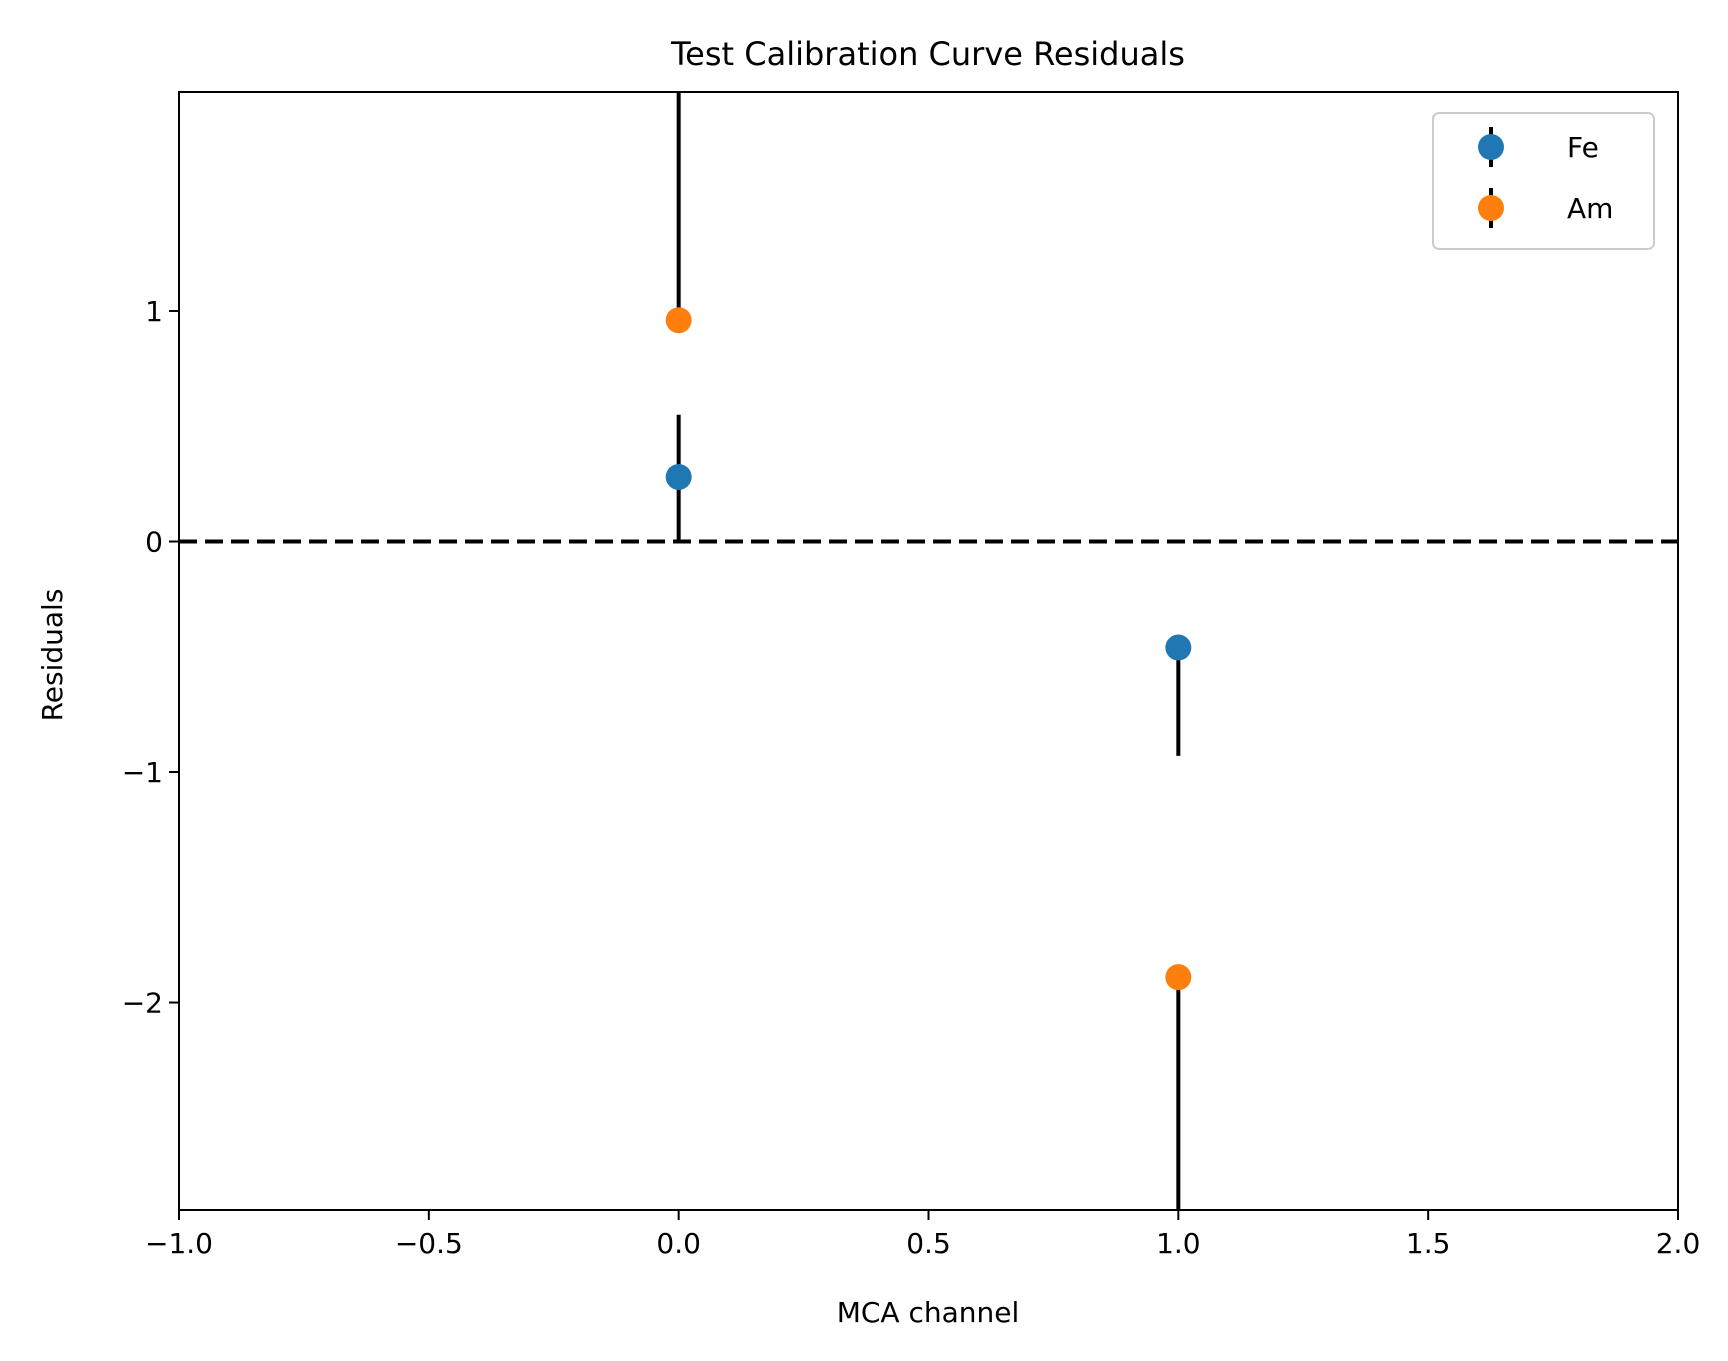 This screenshot has height=1361, width=1728. I want to click on legend-label-fe: Fe, so click(1583, 147).